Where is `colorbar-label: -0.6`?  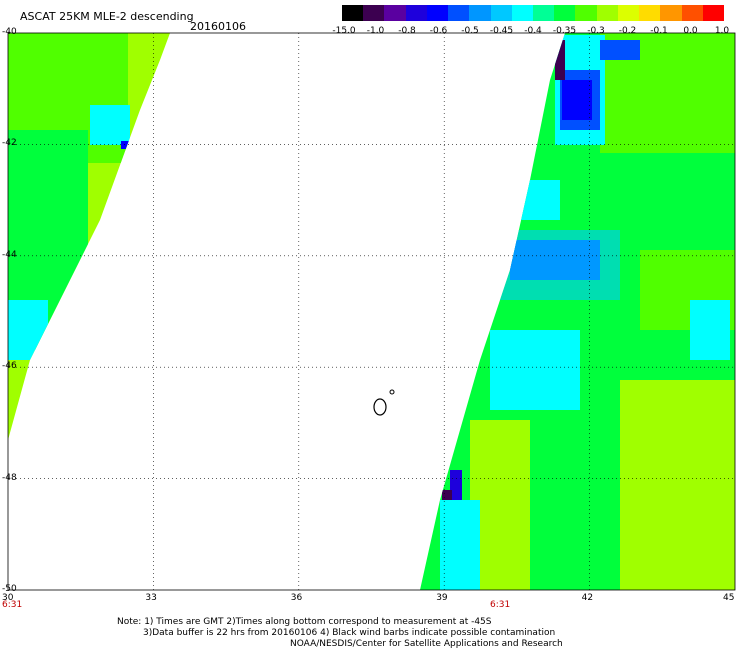 colorbar-label: -0.6 is located at coordinates (438, 31).